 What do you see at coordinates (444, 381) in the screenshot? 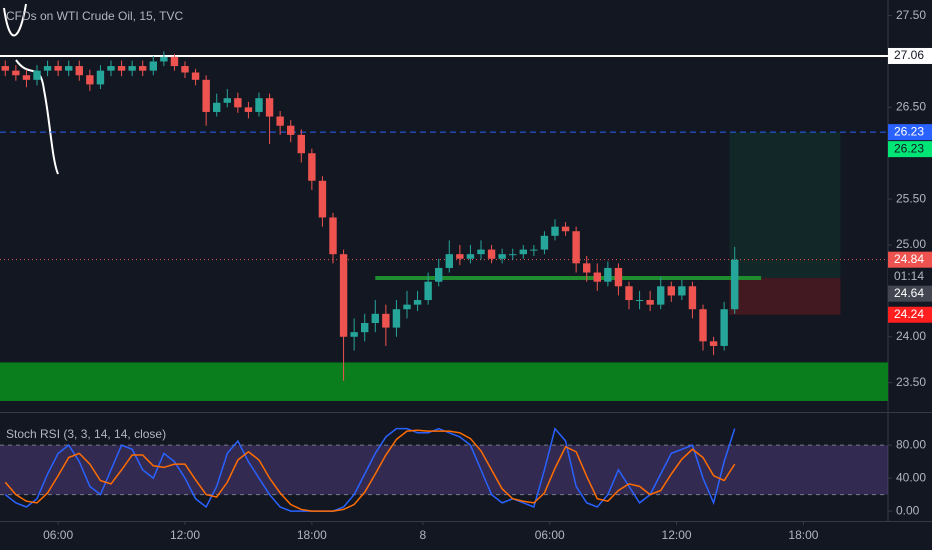
I see `zone` at bounding box center [444, 381].